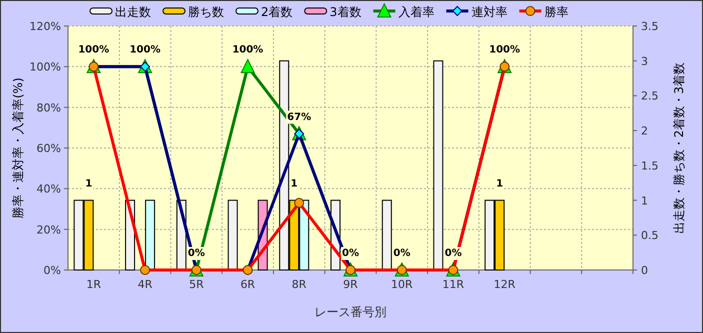 This screenshot has width=703, height=333. I want to click on x-tick-label: 8R, so click(299, 284).